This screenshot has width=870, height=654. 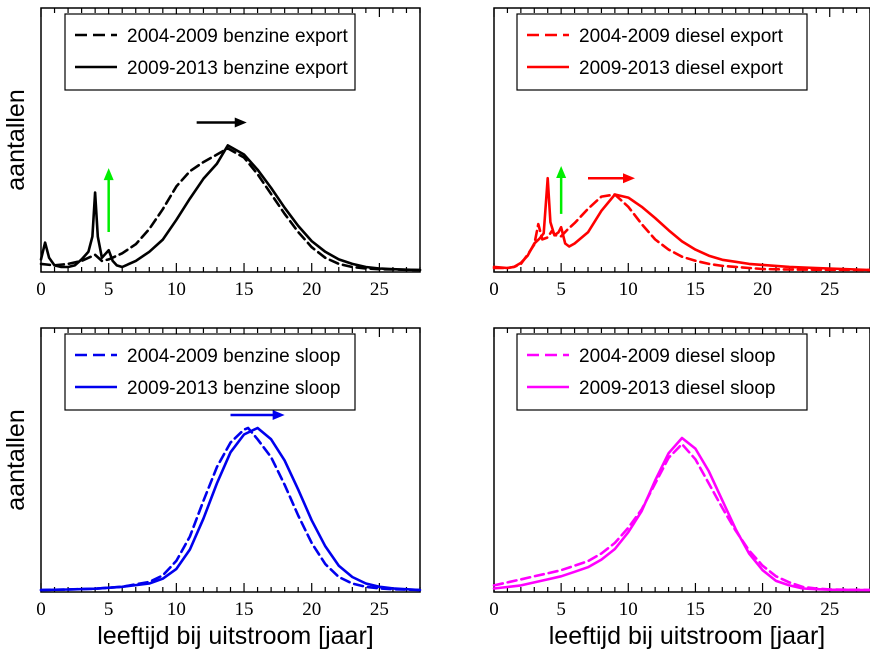 I want to click on legend-label: 2004-2009 benzine export, so click(x=238, y=36).